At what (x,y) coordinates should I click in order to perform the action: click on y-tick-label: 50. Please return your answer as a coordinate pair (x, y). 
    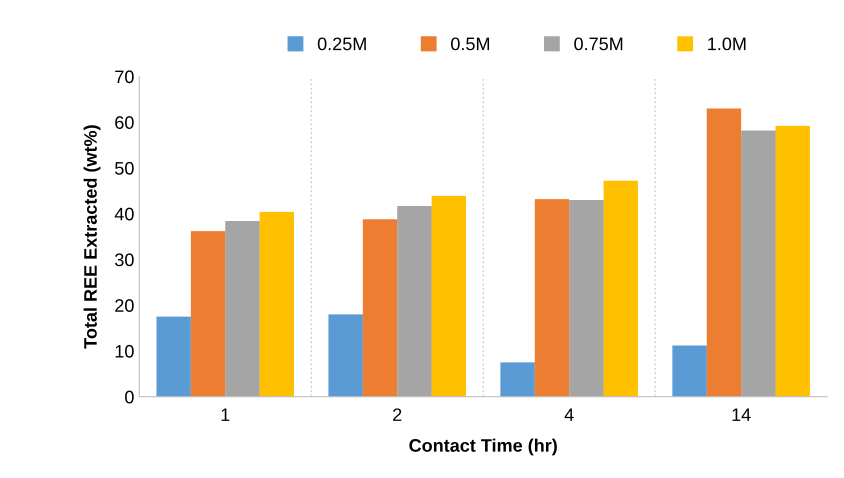
    Looking at the image, I should click on (124, 168).